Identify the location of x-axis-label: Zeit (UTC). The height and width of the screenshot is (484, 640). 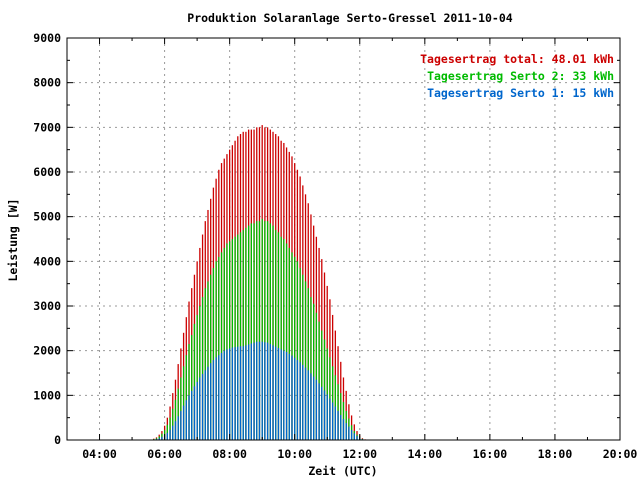
(342, 471).